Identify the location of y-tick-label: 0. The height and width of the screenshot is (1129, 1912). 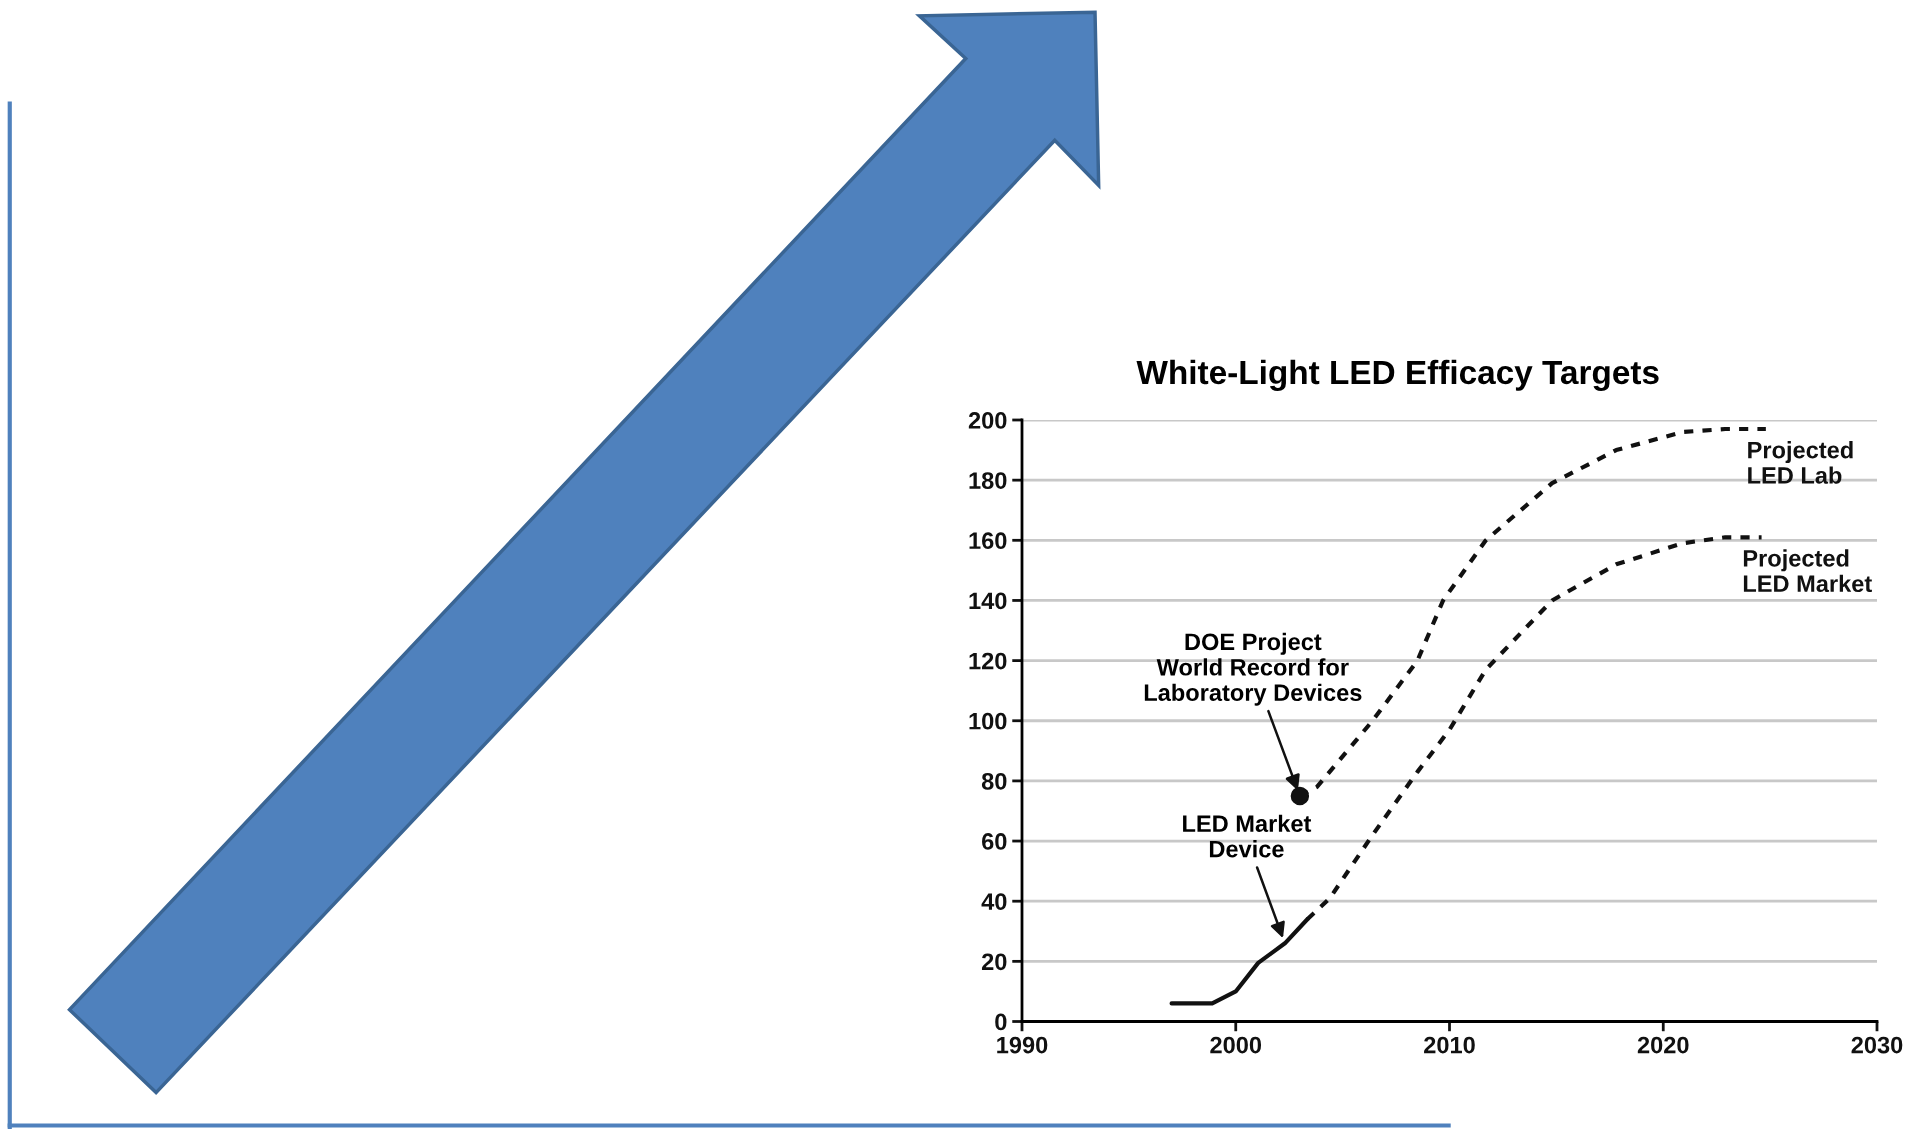
(1001, 1022).